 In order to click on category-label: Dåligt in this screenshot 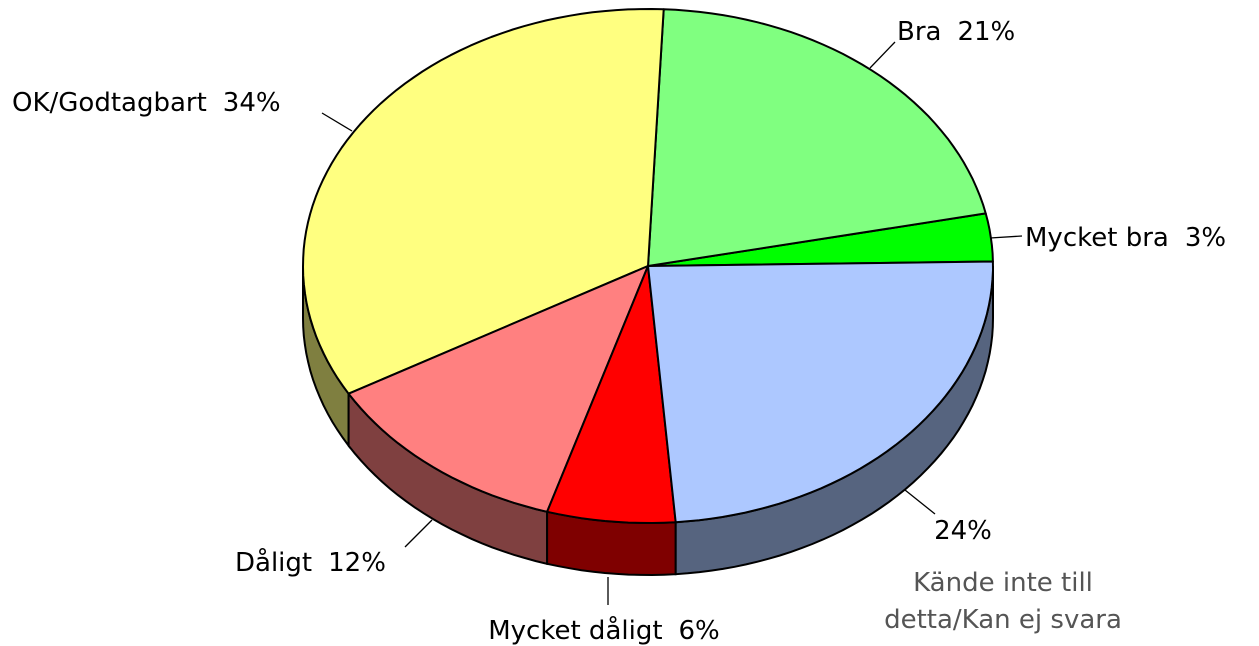, I will do `click(273, 562)`.